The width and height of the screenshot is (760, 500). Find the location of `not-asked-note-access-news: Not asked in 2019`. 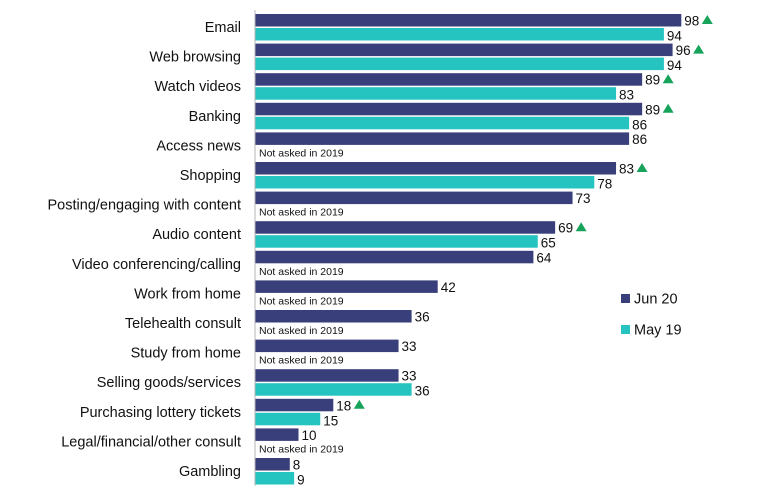

not-asked-note-access-news: Not asked in 2019 is located at coordinates (301, 153).